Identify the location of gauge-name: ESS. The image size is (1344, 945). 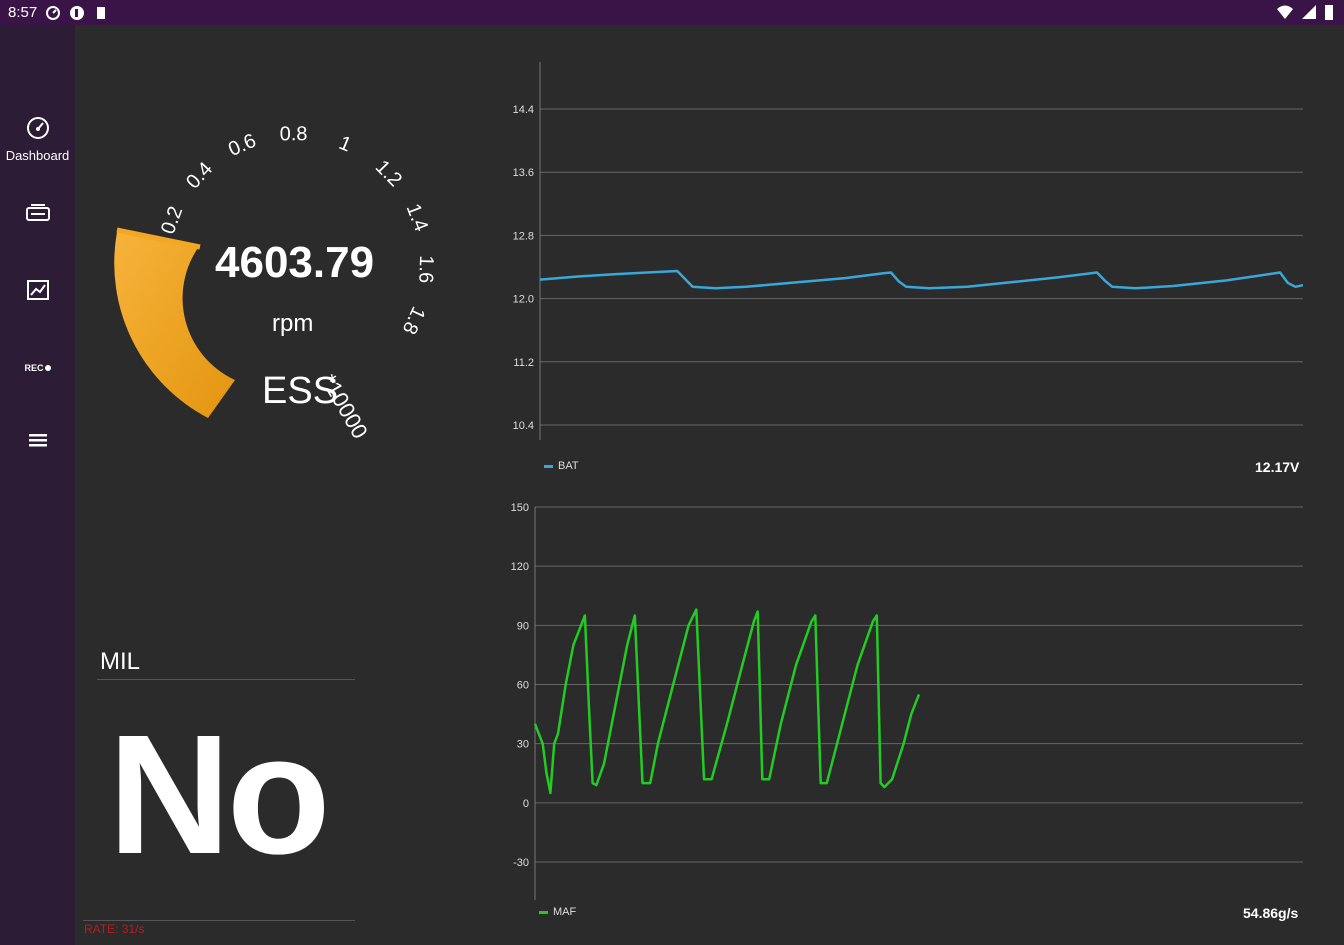
(300, 391).